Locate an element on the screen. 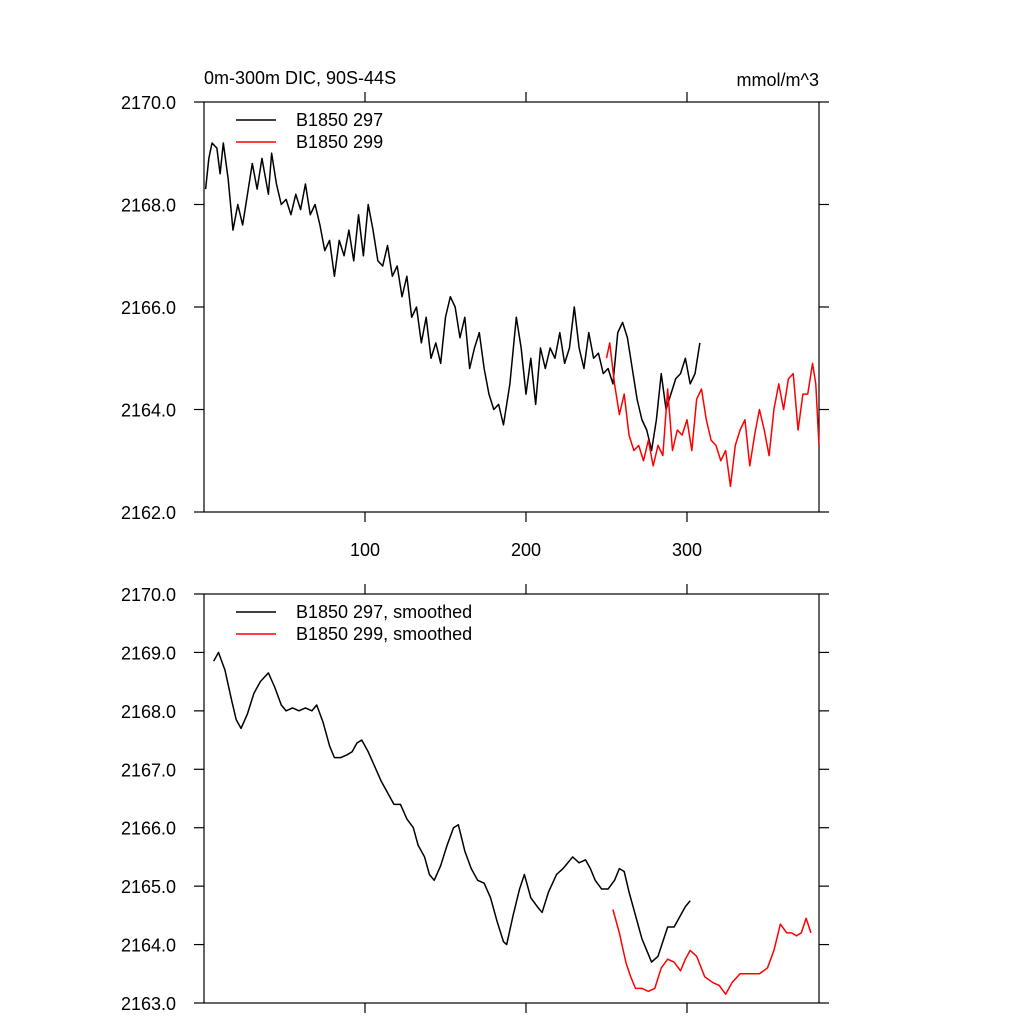  legend-label: B1850 299, smoothed is located at coordinates (384, 634).